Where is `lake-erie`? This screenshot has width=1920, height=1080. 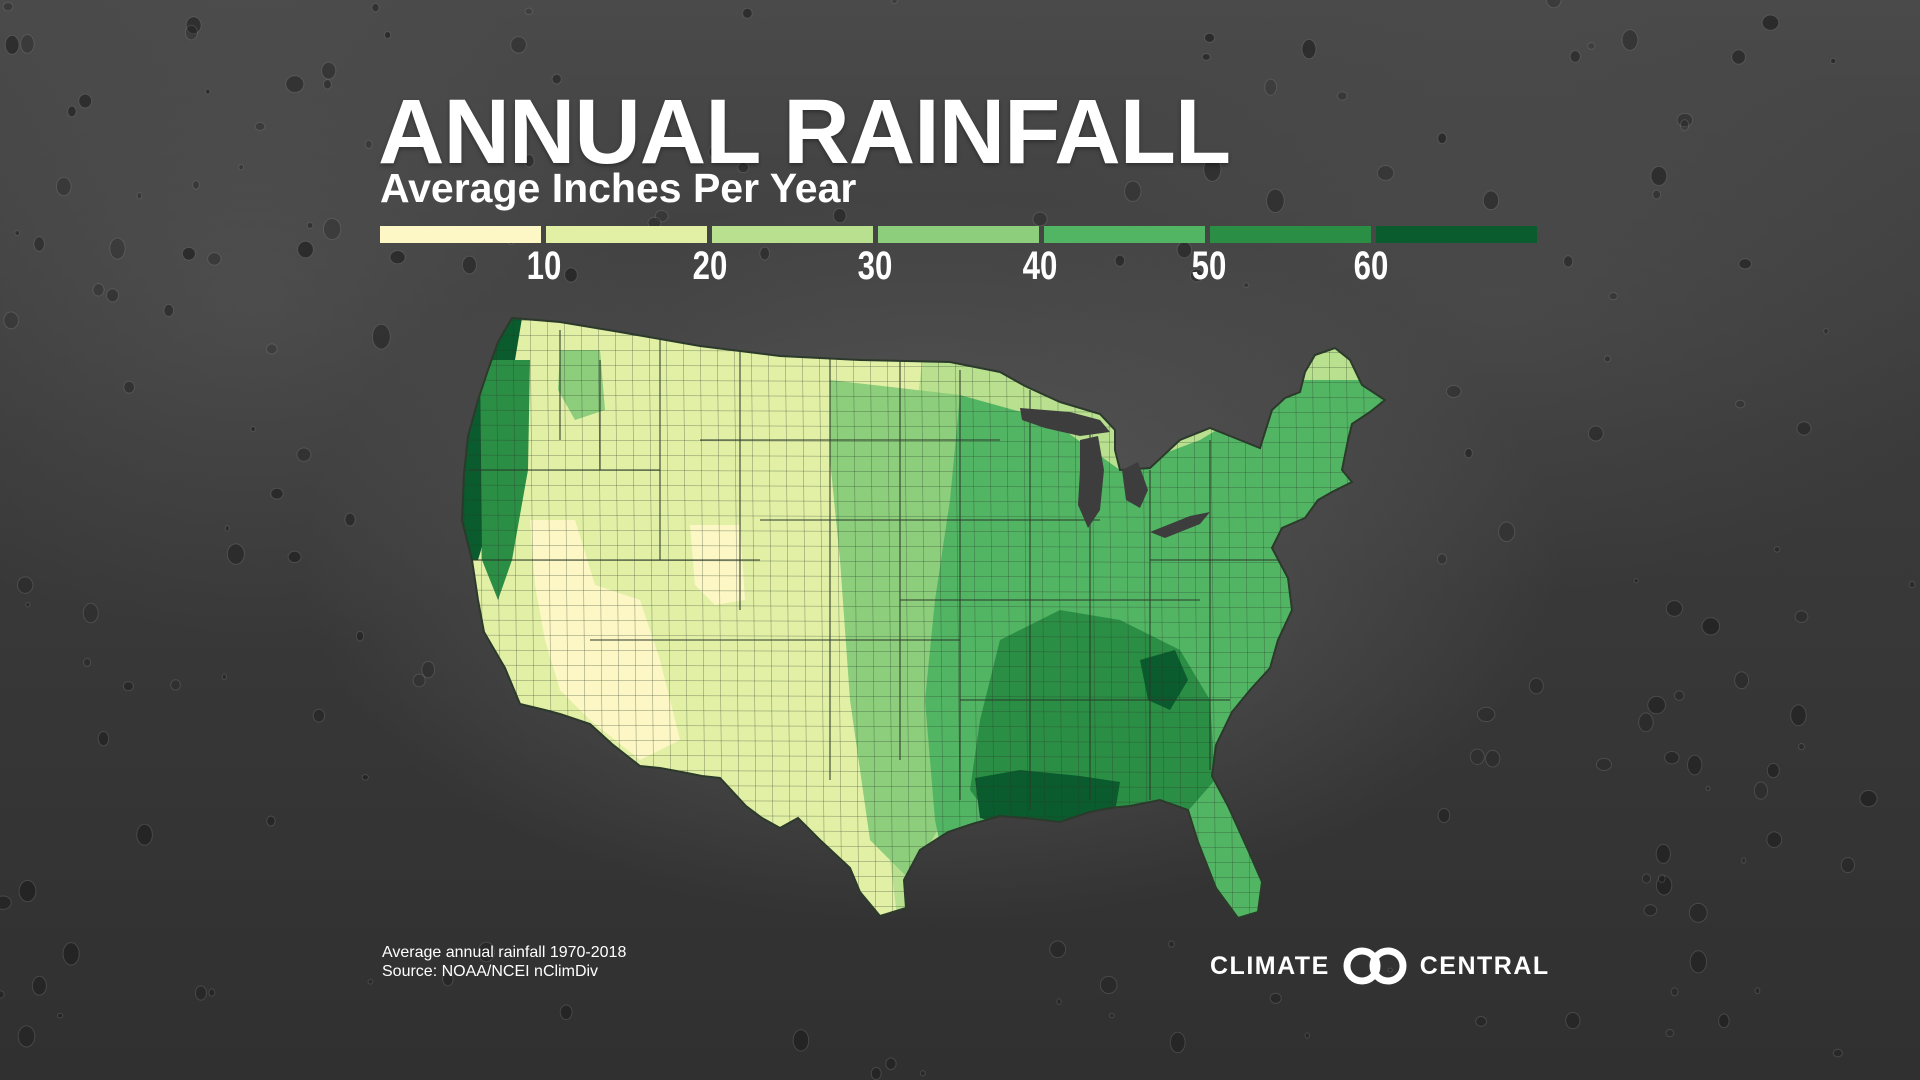
lake-erie is located at coordinates (1180, 525).